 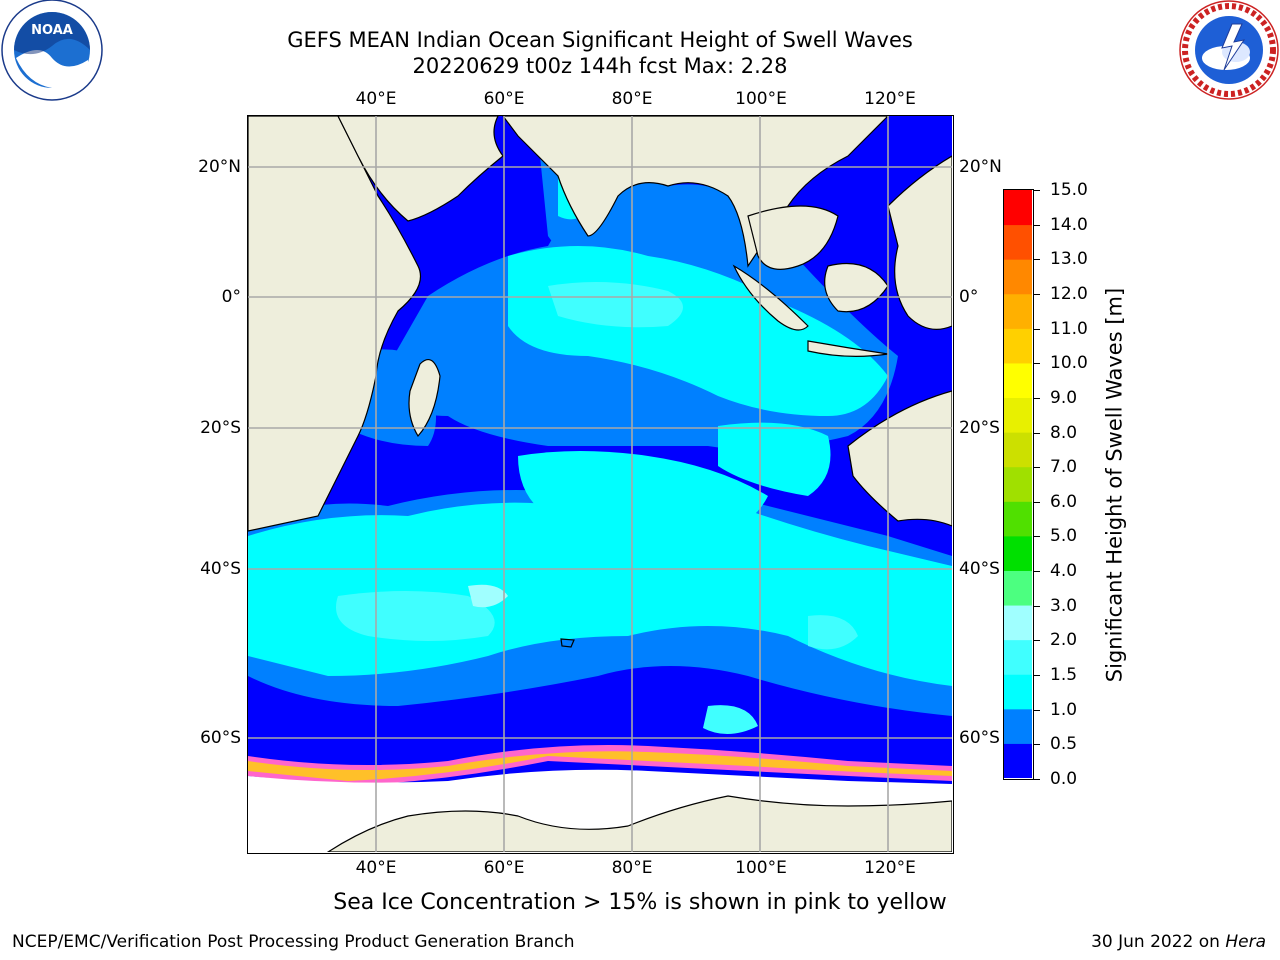 What do you see at coordinates (890, 99) in the screenshot?
I see `lon-tick-top: 120°E` at bounding box center [890, 99].